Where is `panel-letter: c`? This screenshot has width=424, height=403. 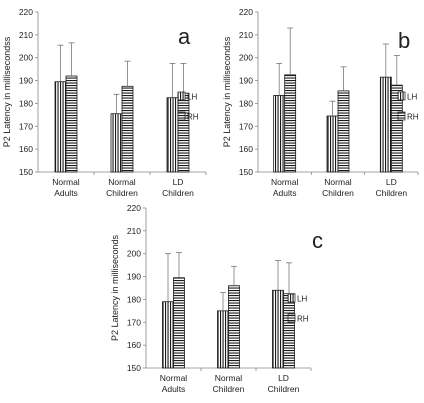 panel-letter: c is located at coordinates (317, 240).